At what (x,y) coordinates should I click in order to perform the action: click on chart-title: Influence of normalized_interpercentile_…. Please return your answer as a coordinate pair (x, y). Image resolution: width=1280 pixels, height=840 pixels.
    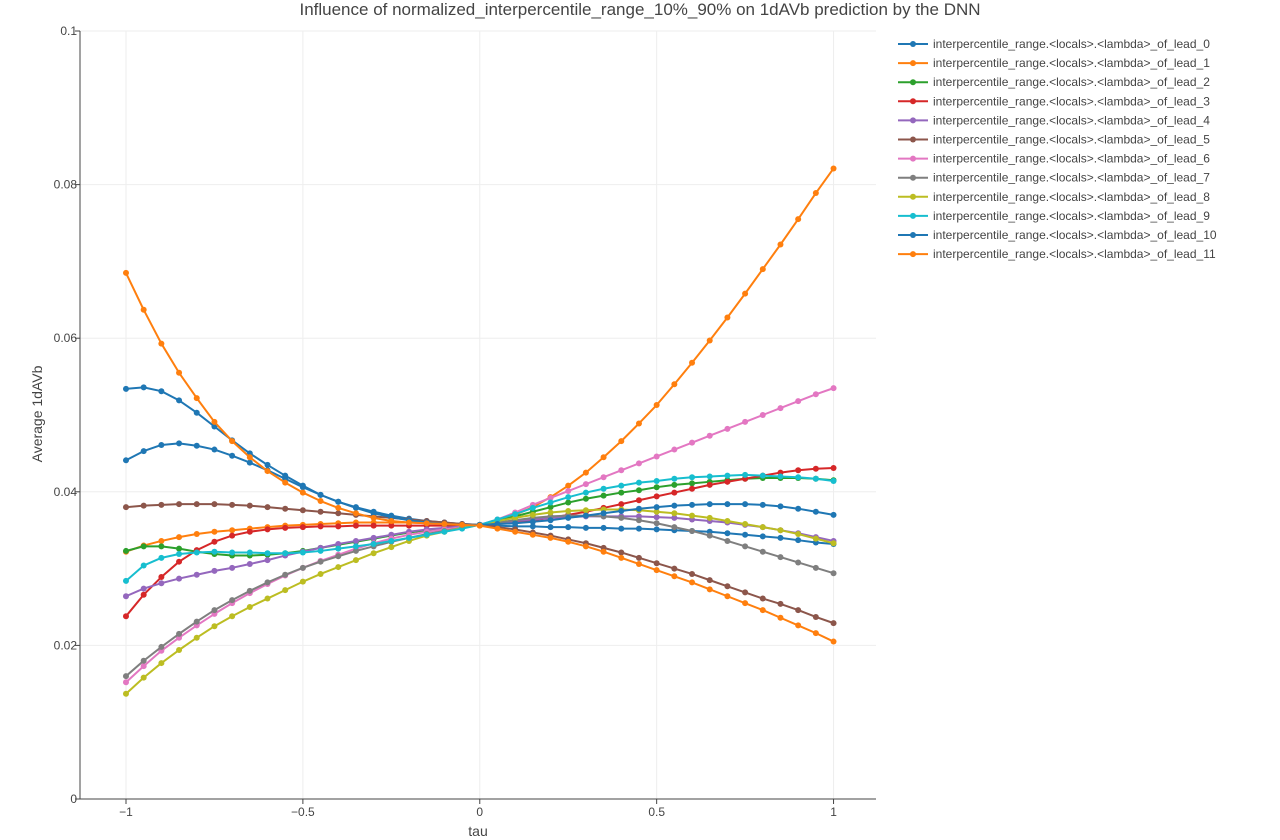
    Looking at the image, I should click on (639, 9).